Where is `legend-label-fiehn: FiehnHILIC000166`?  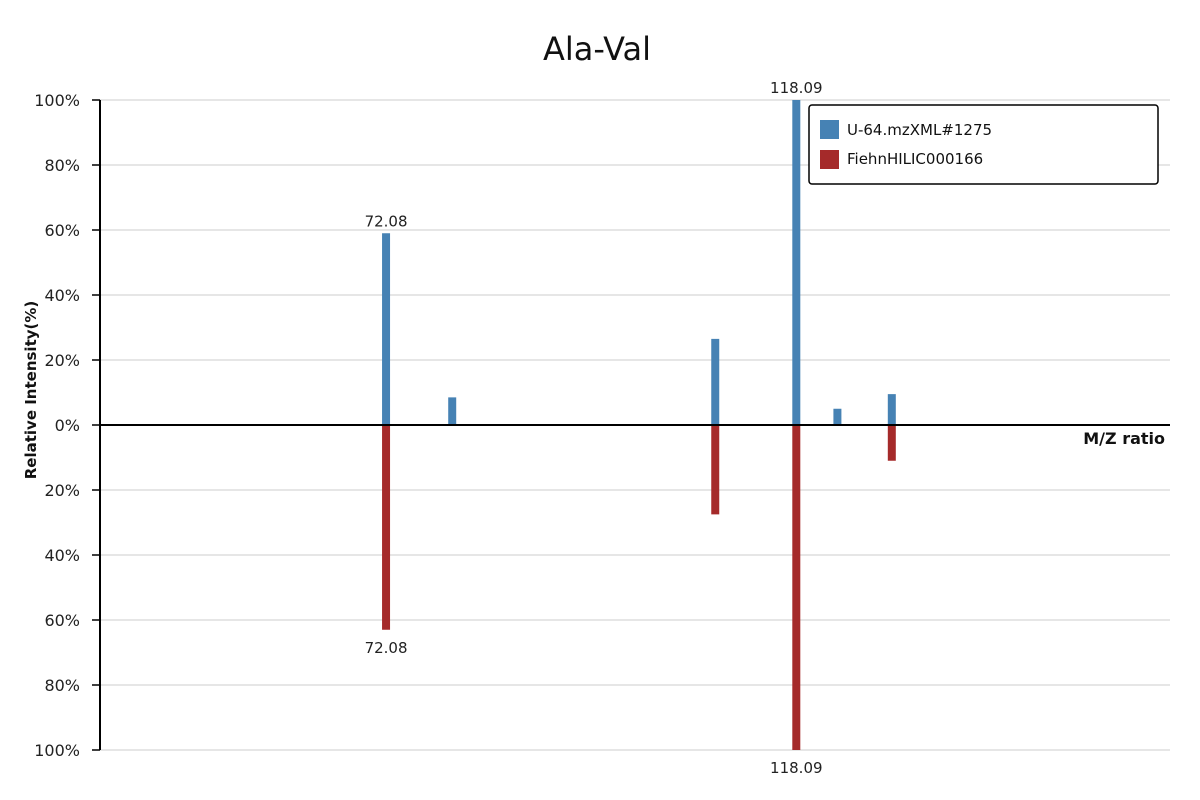
legend-label-fiehn: FiehnHILIC000166 is located at coordinates (915, 159).